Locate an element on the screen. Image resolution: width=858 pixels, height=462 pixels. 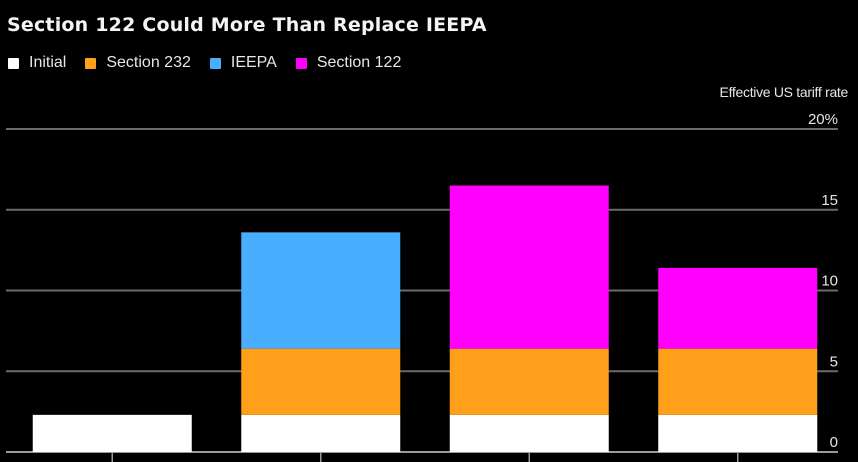
legend-label: Section 122 is located at coordinates (359, 62).